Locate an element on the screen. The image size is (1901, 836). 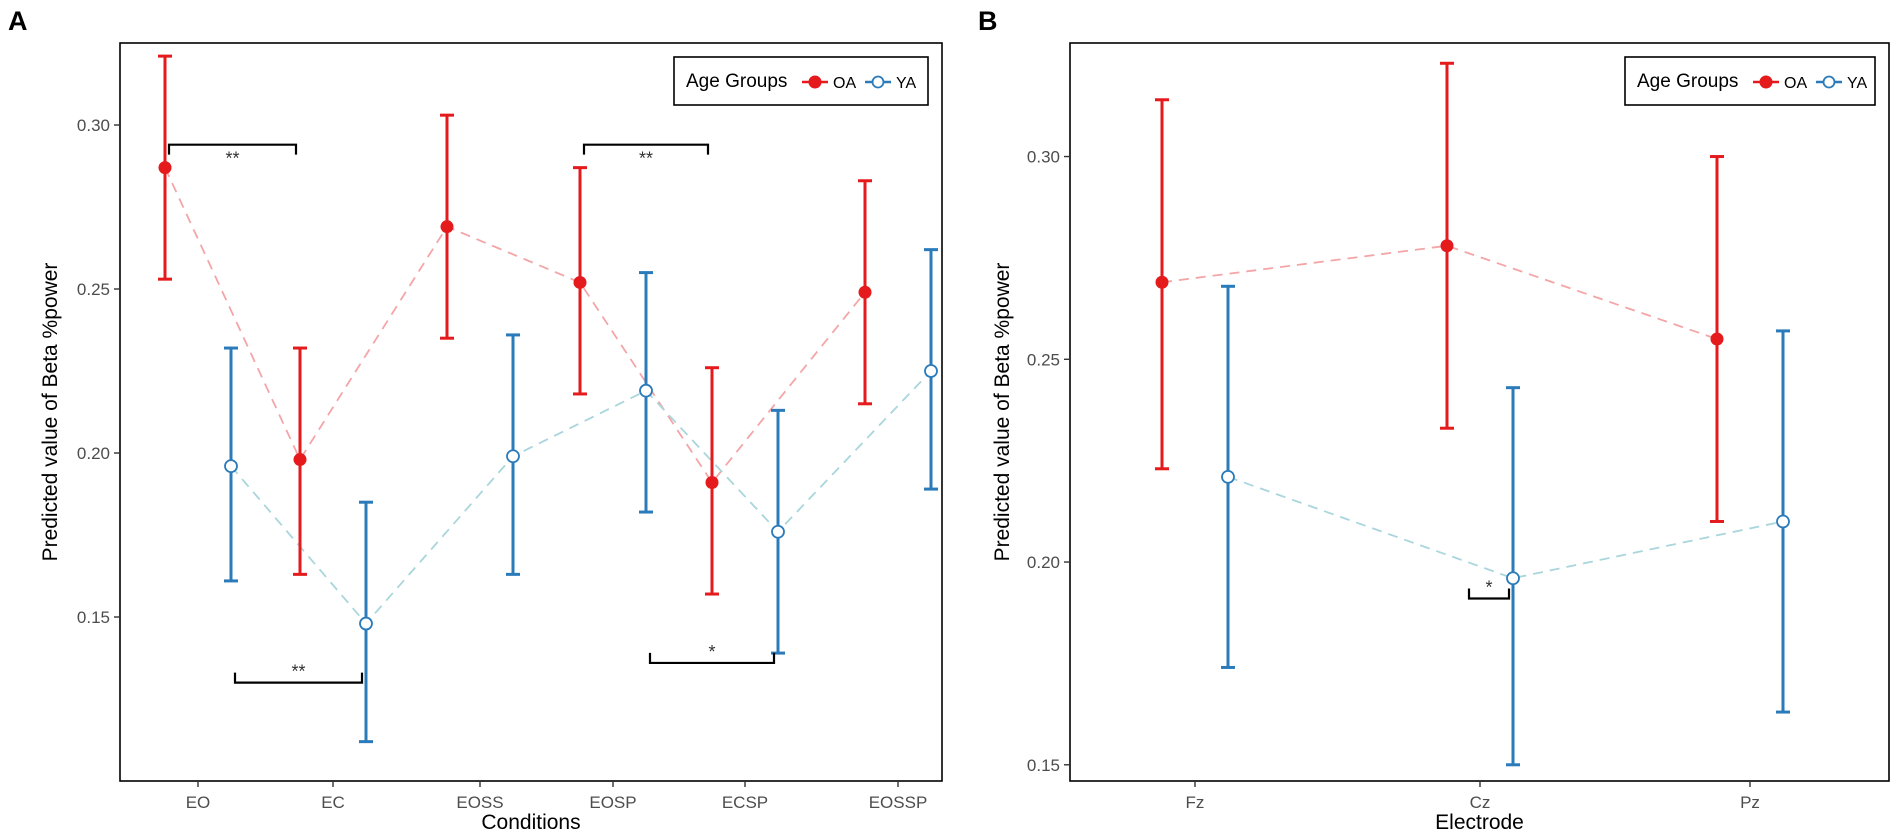
x-tick-label: EOSSP is located at coordinates (898, 802).